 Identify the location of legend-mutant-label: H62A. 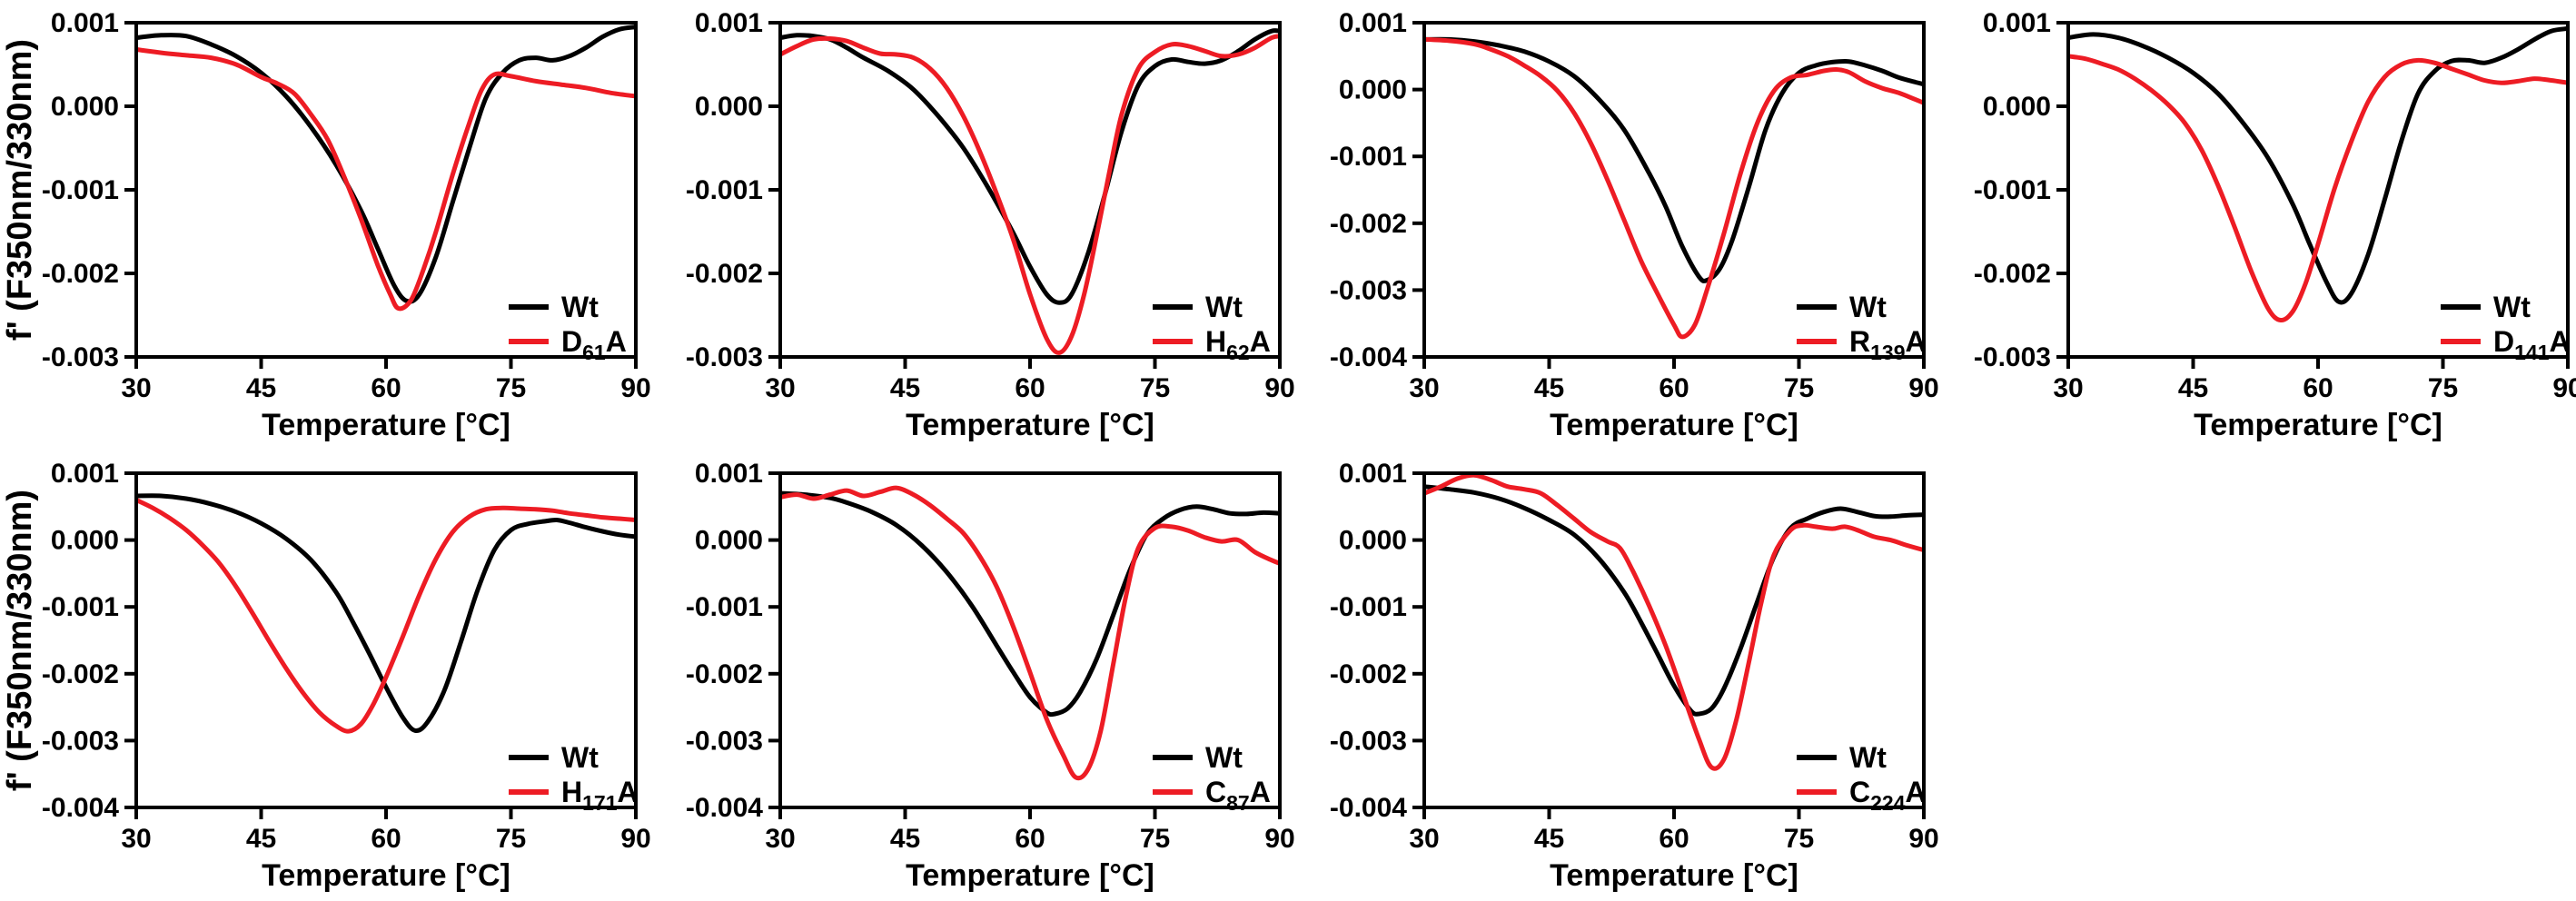
(1238, 345).